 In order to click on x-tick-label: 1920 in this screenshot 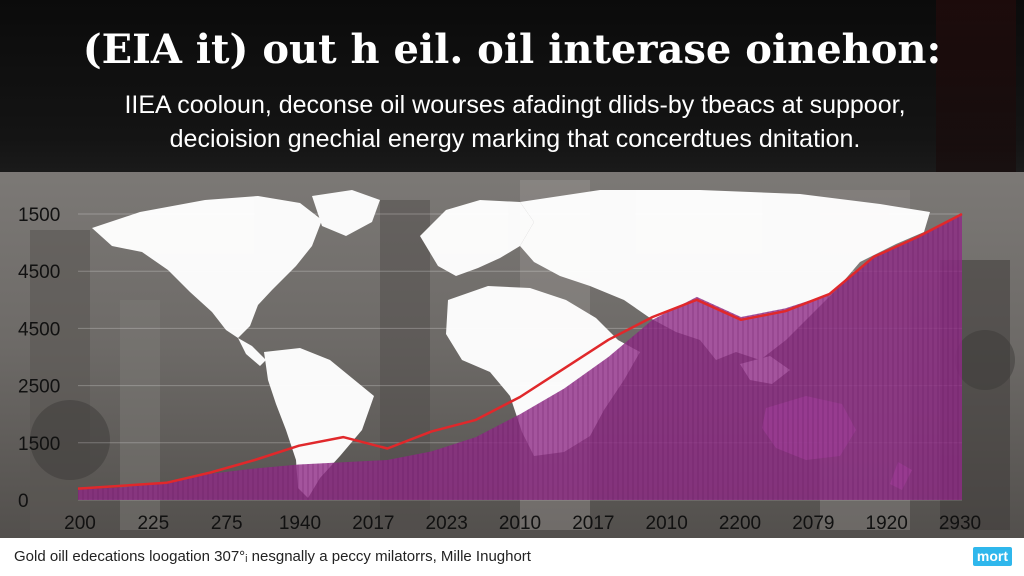, I will do `click(887, 523)`.